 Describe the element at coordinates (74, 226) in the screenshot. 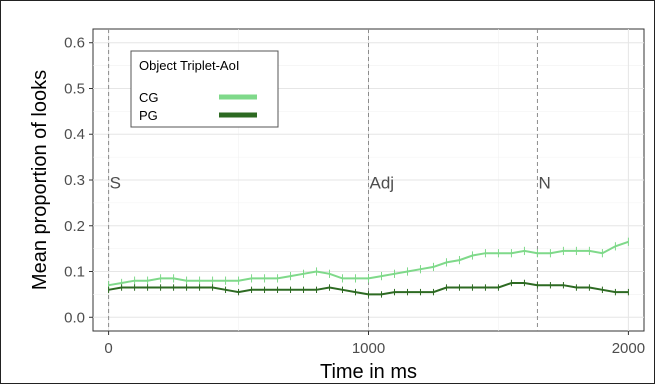

I see `y-tick-label: 0.2` at that location.